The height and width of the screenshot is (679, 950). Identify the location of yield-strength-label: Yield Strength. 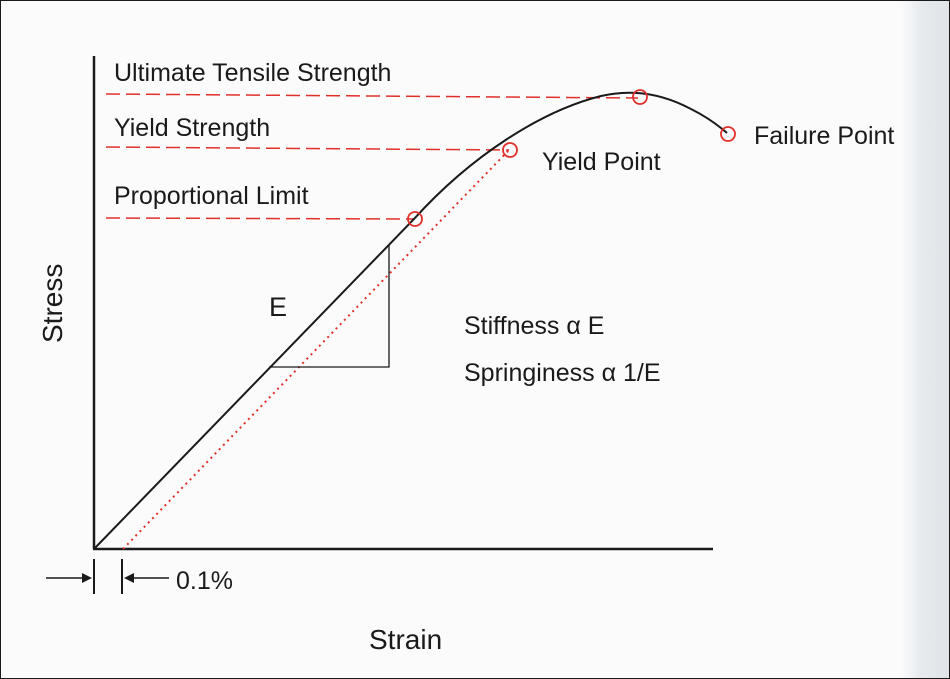
(192, 128).